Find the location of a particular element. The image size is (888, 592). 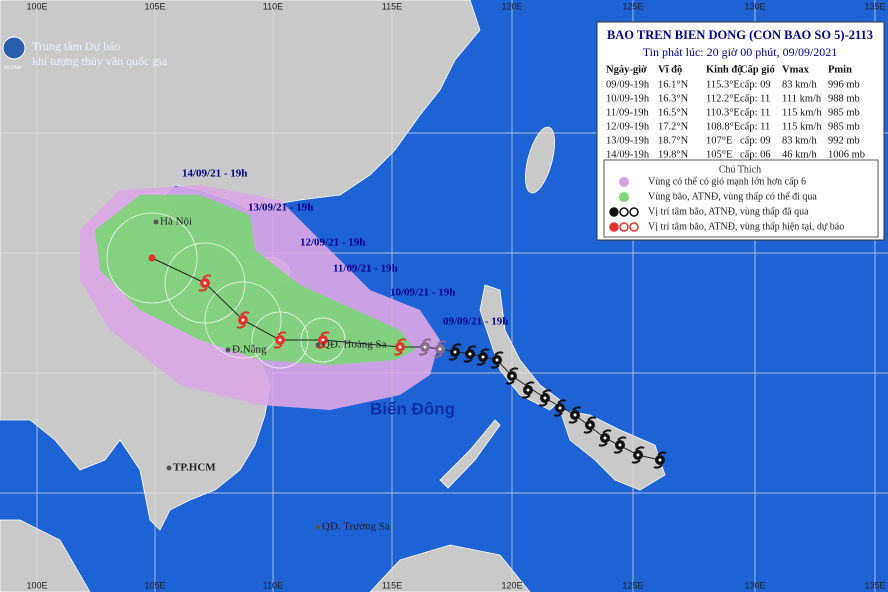

storm-cone is located at coordinates (255, 280).